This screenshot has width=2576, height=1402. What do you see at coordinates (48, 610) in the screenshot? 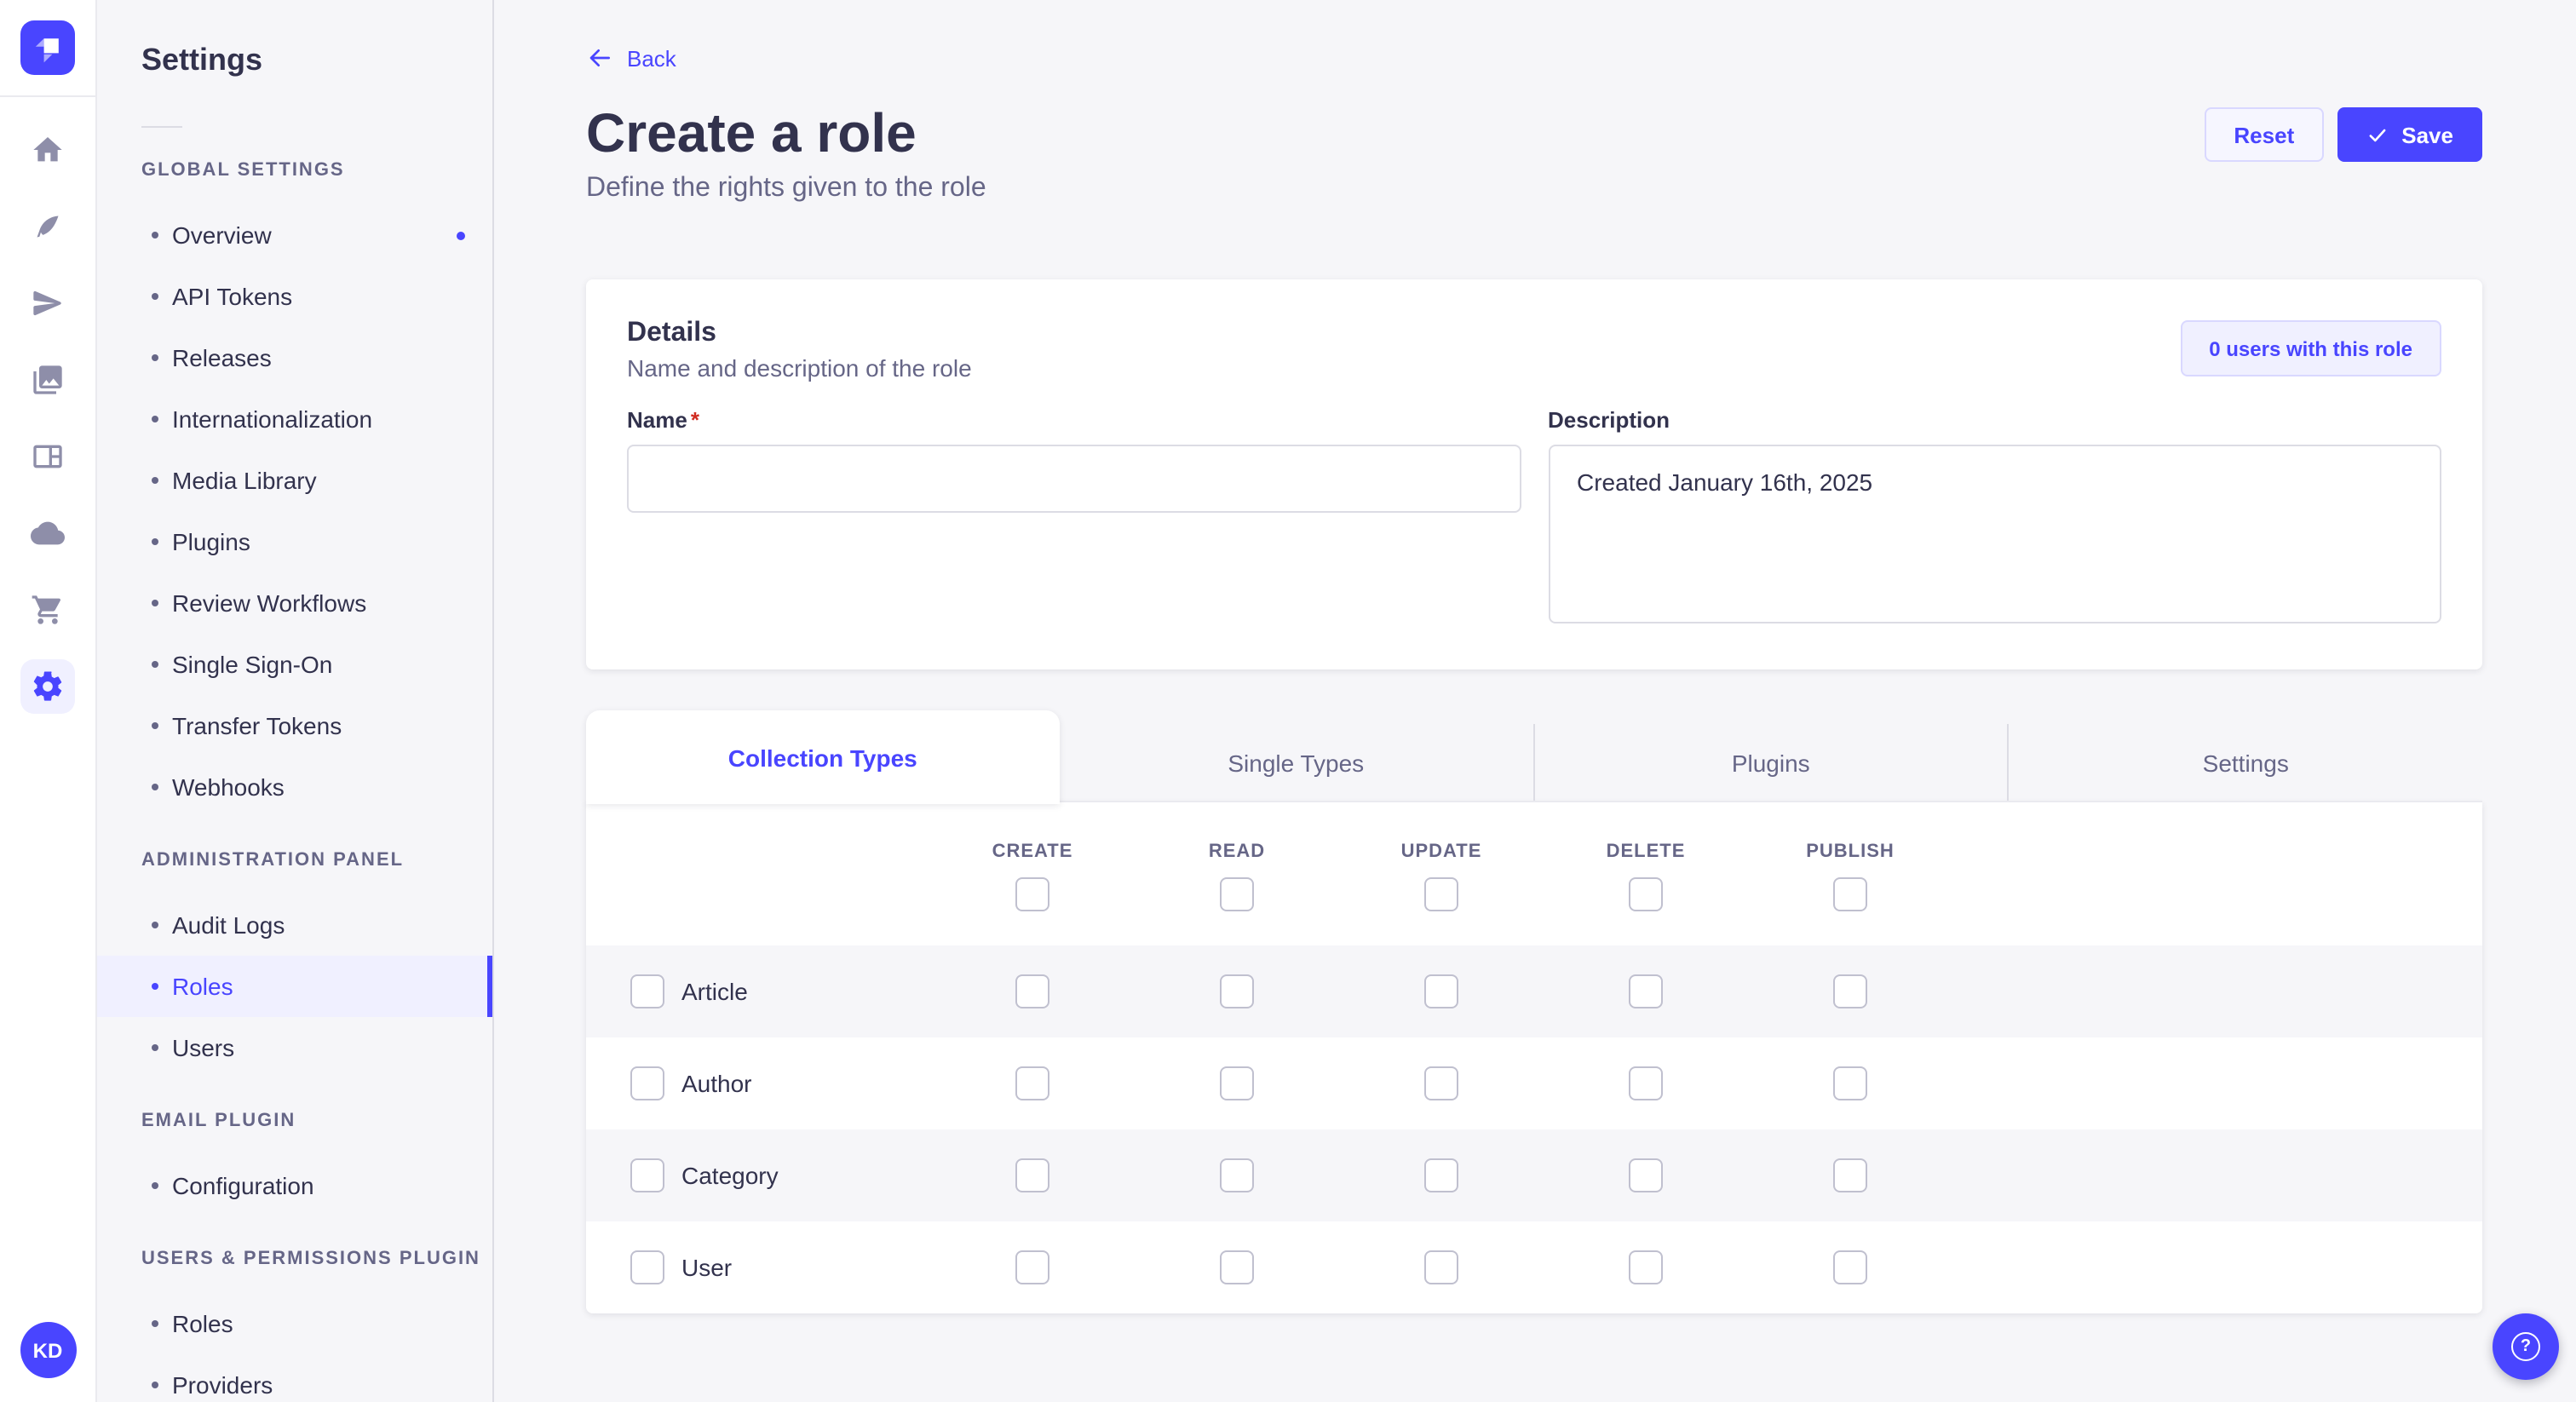
I see `marketplace-icon` at bounding box center [48, 610].